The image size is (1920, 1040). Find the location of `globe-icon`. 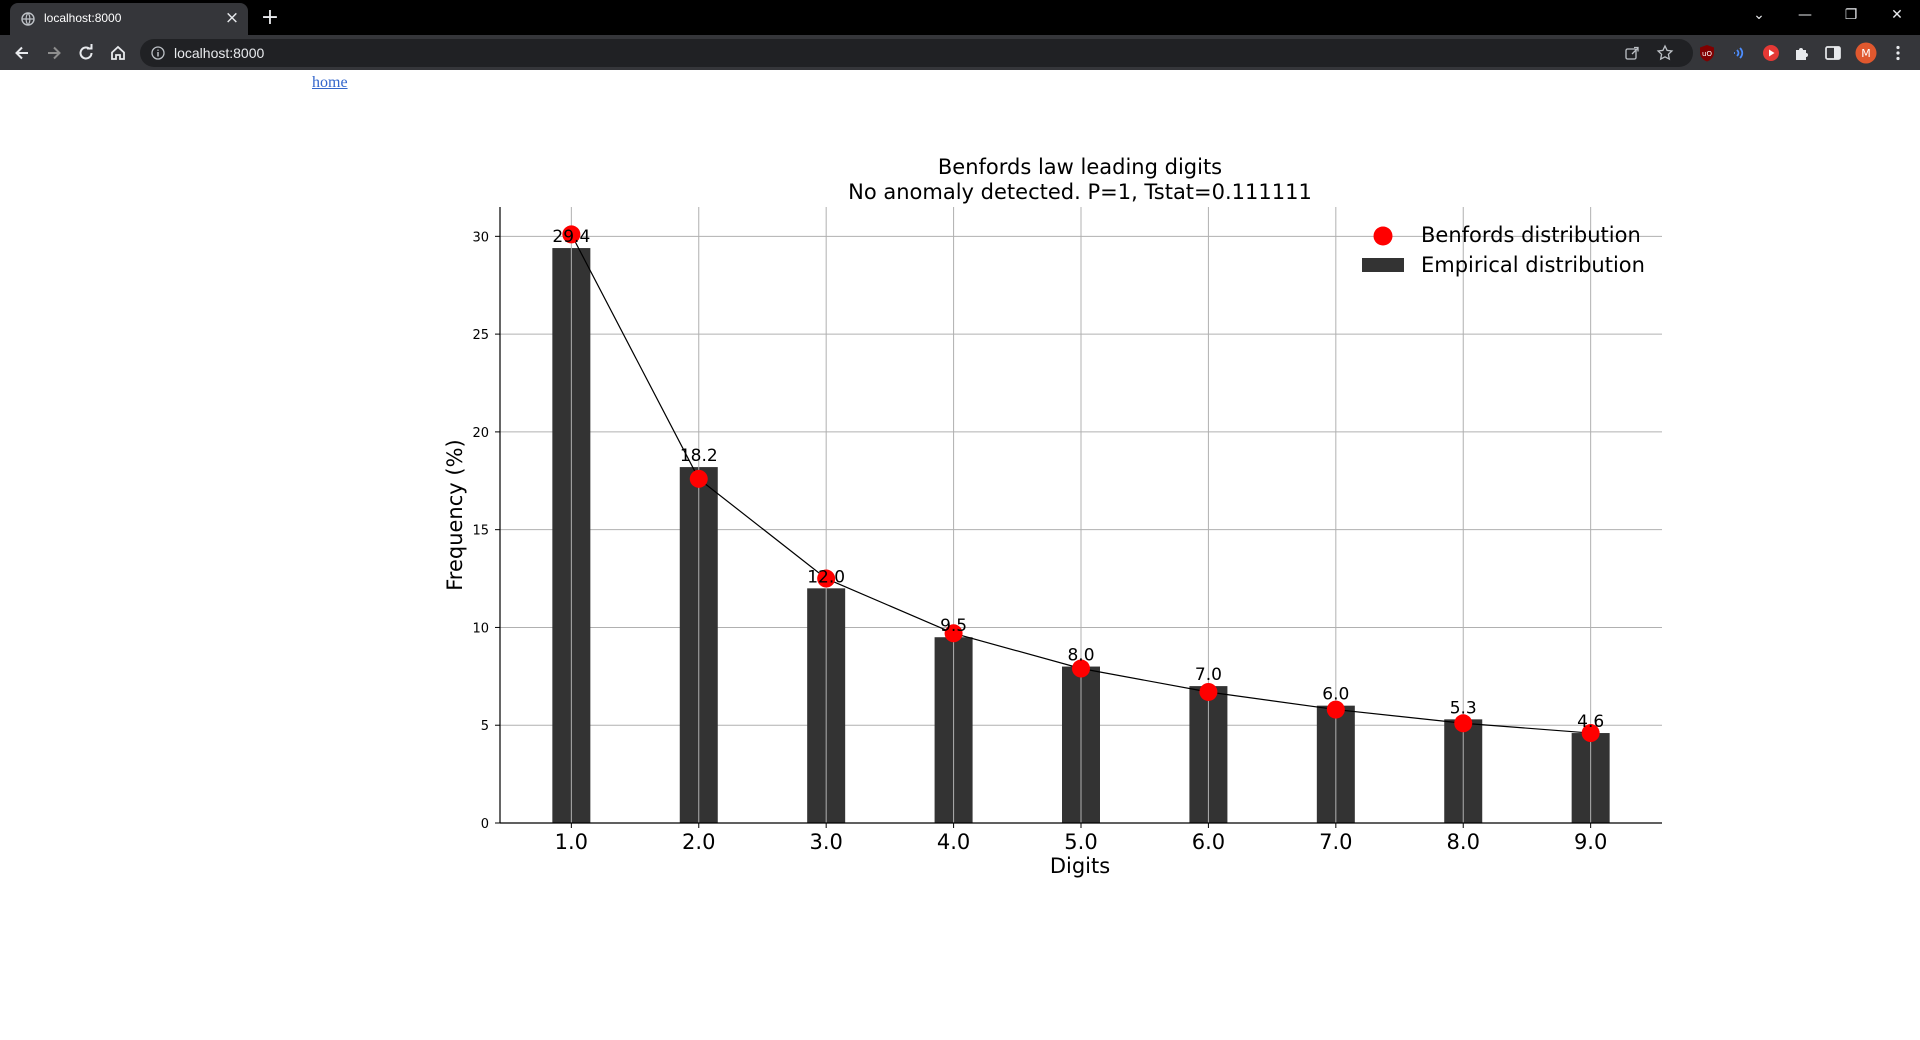

globe-icon is located at coordinates (28, 19).